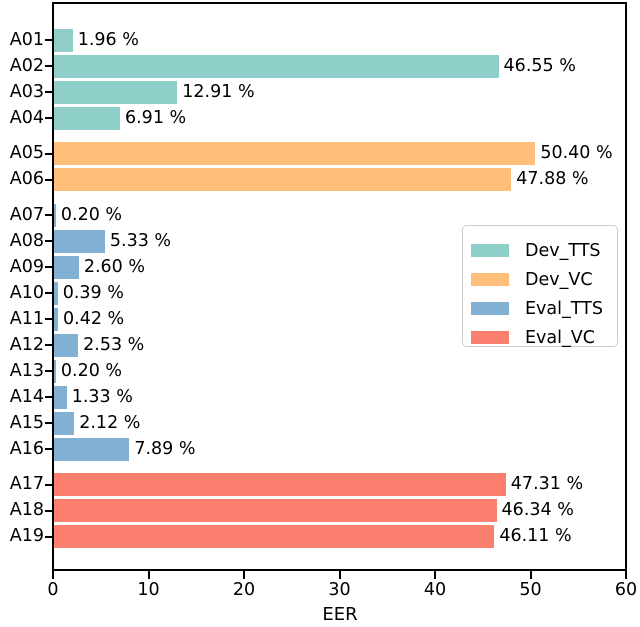  I want to click on x-tick-label-20: 20, so click(244, 590).